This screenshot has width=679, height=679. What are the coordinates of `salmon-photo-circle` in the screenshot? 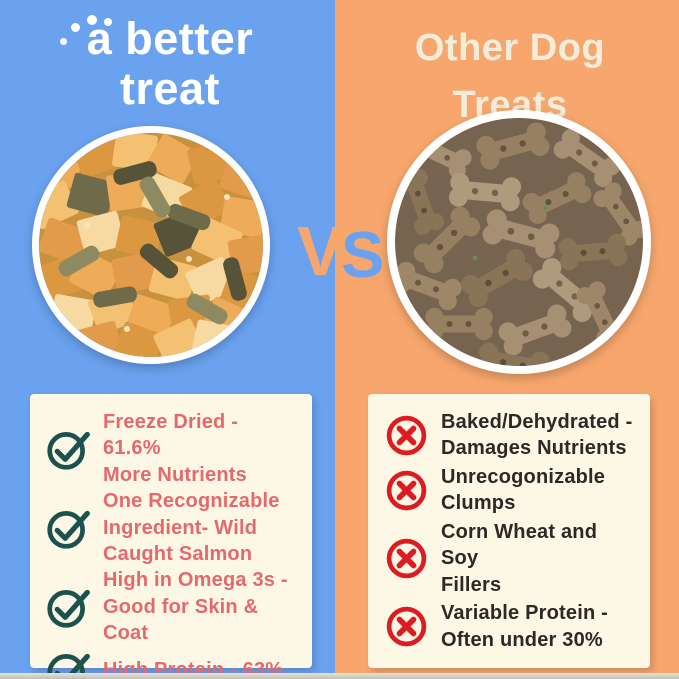 It's located at (151, 245).